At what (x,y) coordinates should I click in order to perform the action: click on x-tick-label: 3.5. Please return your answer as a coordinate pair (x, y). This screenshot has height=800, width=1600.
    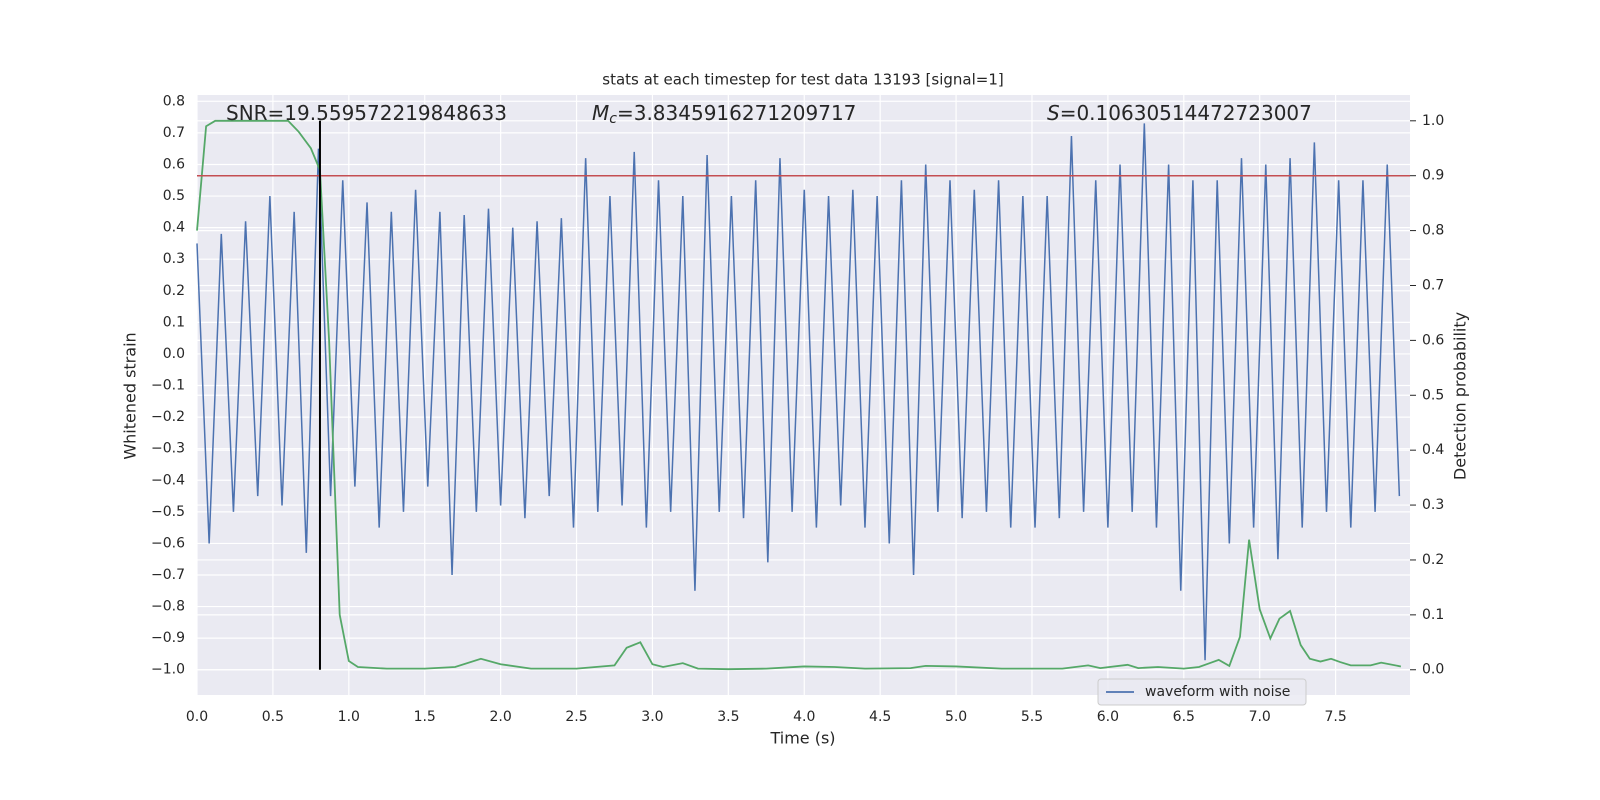
    Looking at the image, I should click on (728, 717).